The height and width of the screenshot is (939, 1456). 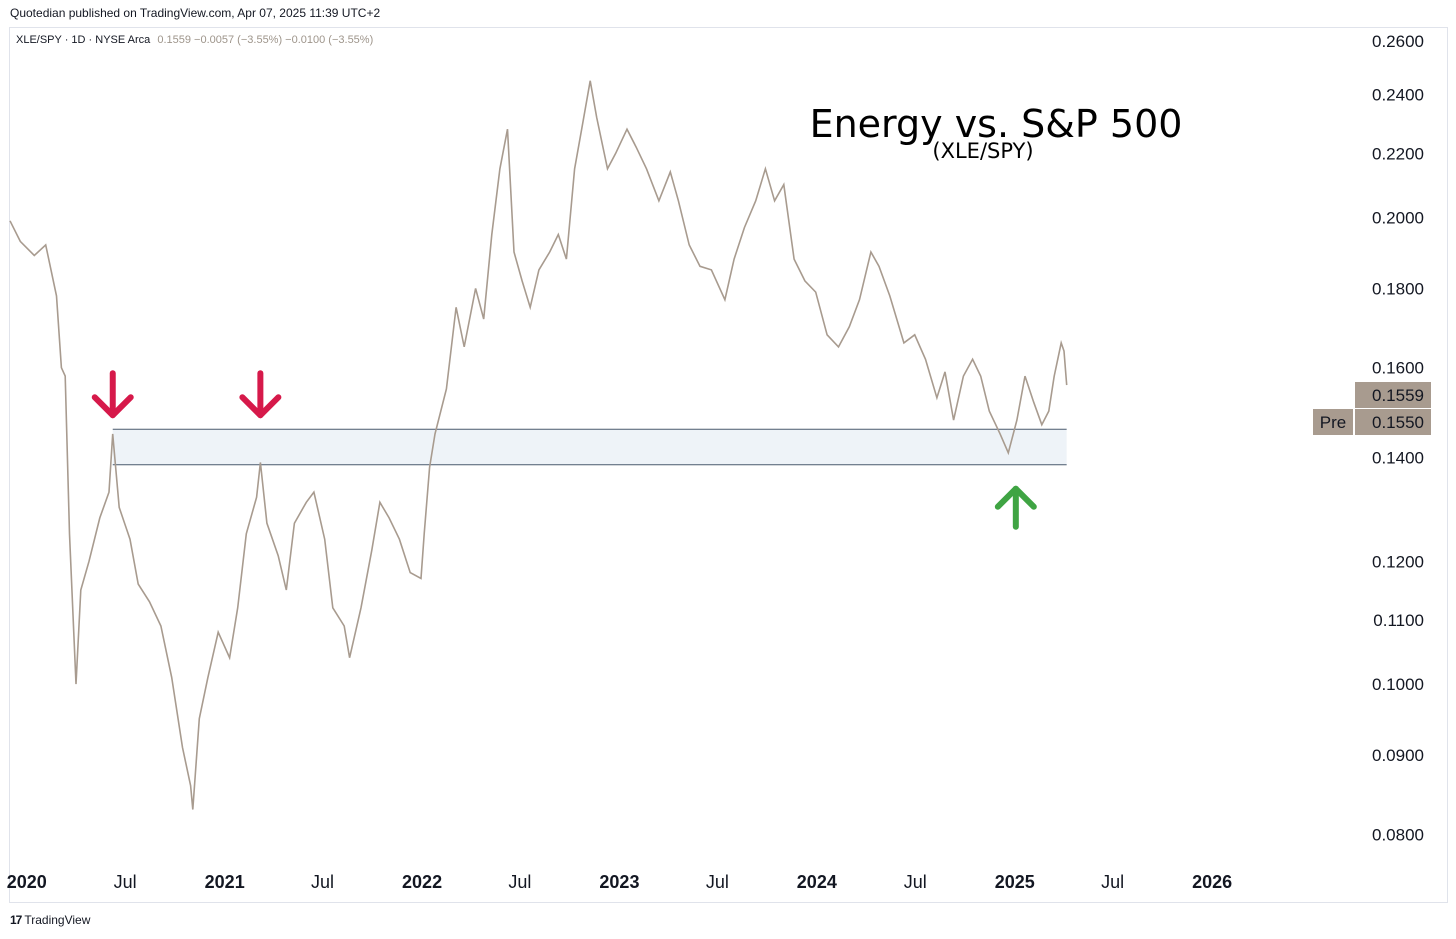 I want to click on support-zone, so click(x=589, y=447).